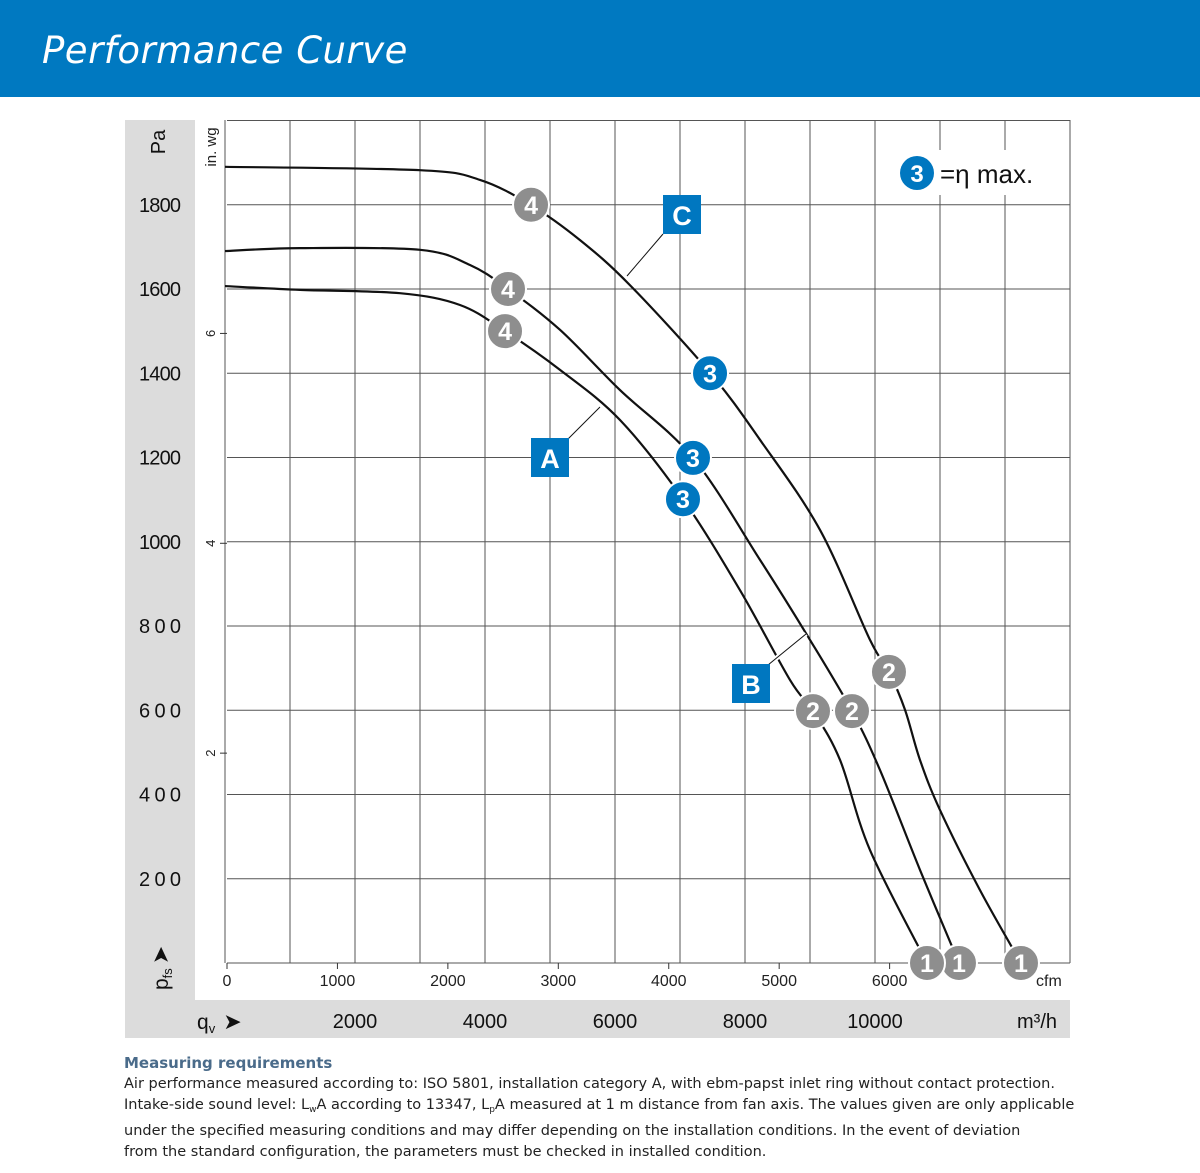 The height and width of the screenshot is (1173, 1200). Describe the element at coordinates (745, 1022) in the screenshot. I see `x-tick-label: 8000` at that location.